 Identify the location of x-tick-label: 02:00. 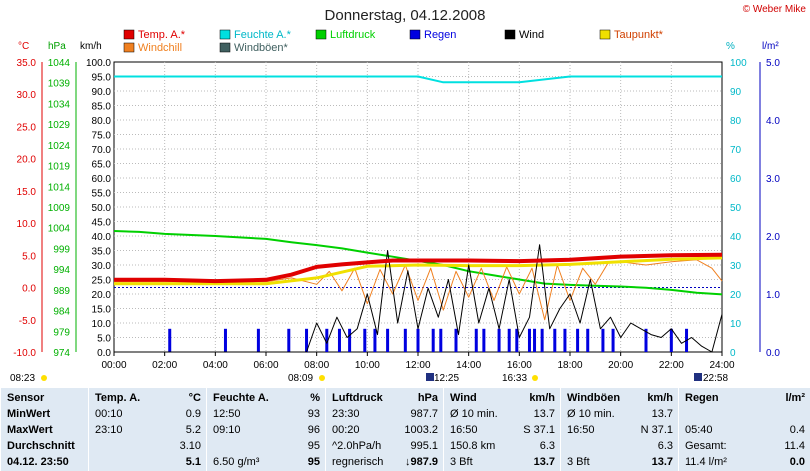
(164, 365).